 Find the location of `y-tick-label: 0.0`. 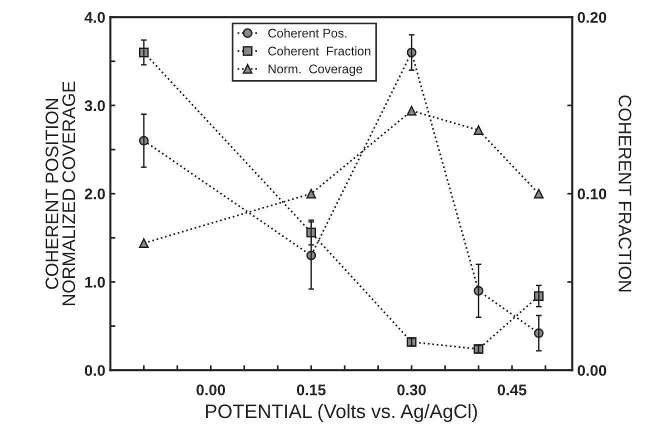

y-tick-label: 0.0 is located at coordinates (94, 370).